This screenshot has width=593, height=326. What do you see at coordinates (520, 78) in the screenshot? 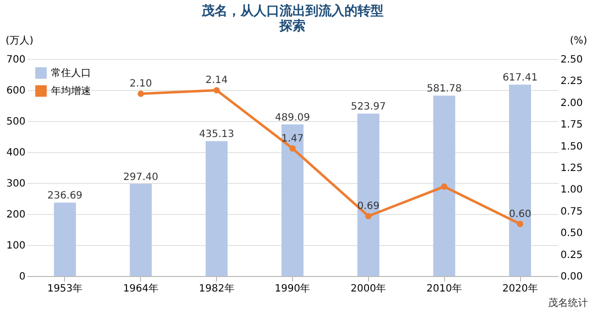
I see `data-label: 617.41` at bounding box center [520, 78].